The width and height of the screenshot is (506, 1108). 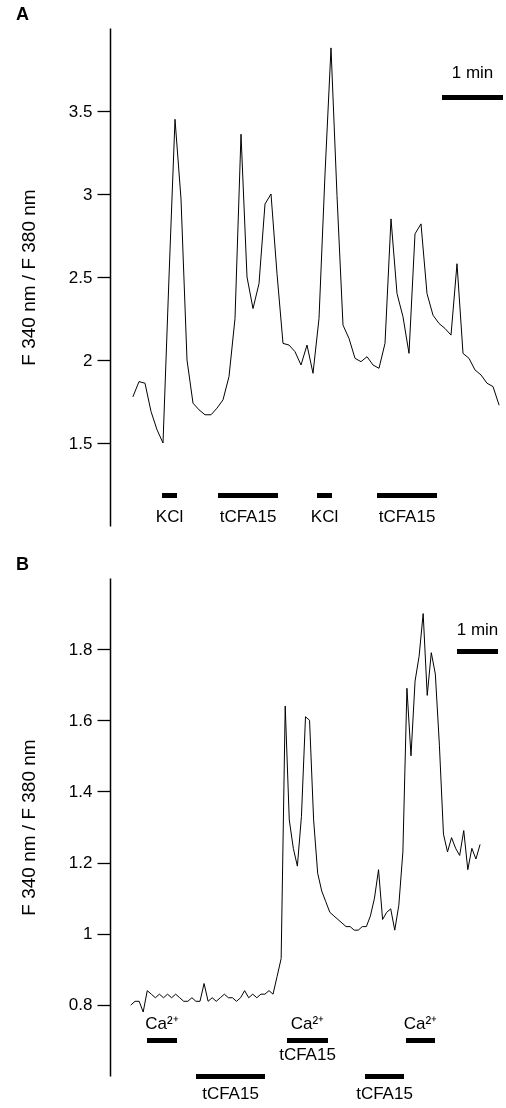 What do you see at coordinates (22, 564) in the screenshot?
I see `chart-title: B` at bounding box center [22, 564].